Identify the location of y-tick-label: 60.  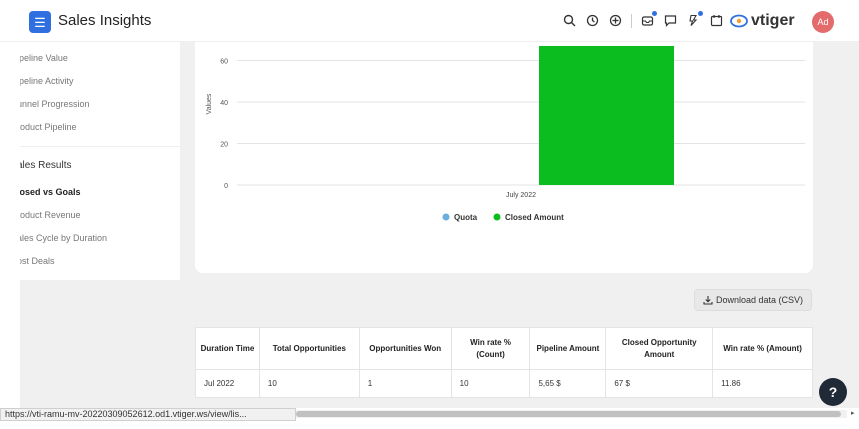
(224, 62).